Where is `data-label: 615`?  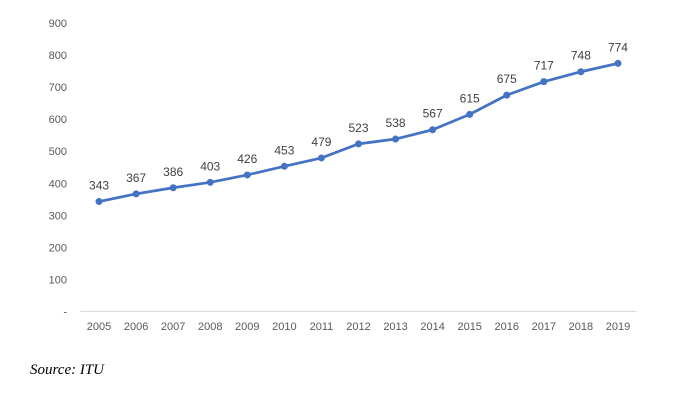
data-label: 615 is located at coordinates (470, 98).